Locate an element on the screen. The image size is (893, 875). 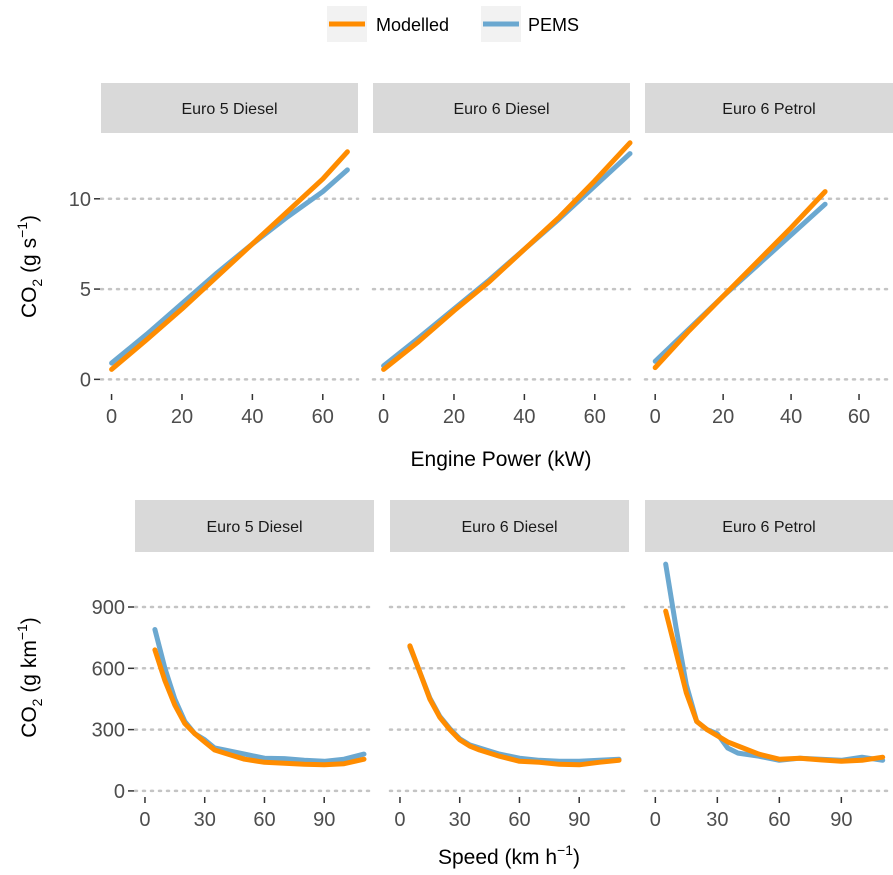
y-tick-label: 300 is located at coordinates (108, 731).